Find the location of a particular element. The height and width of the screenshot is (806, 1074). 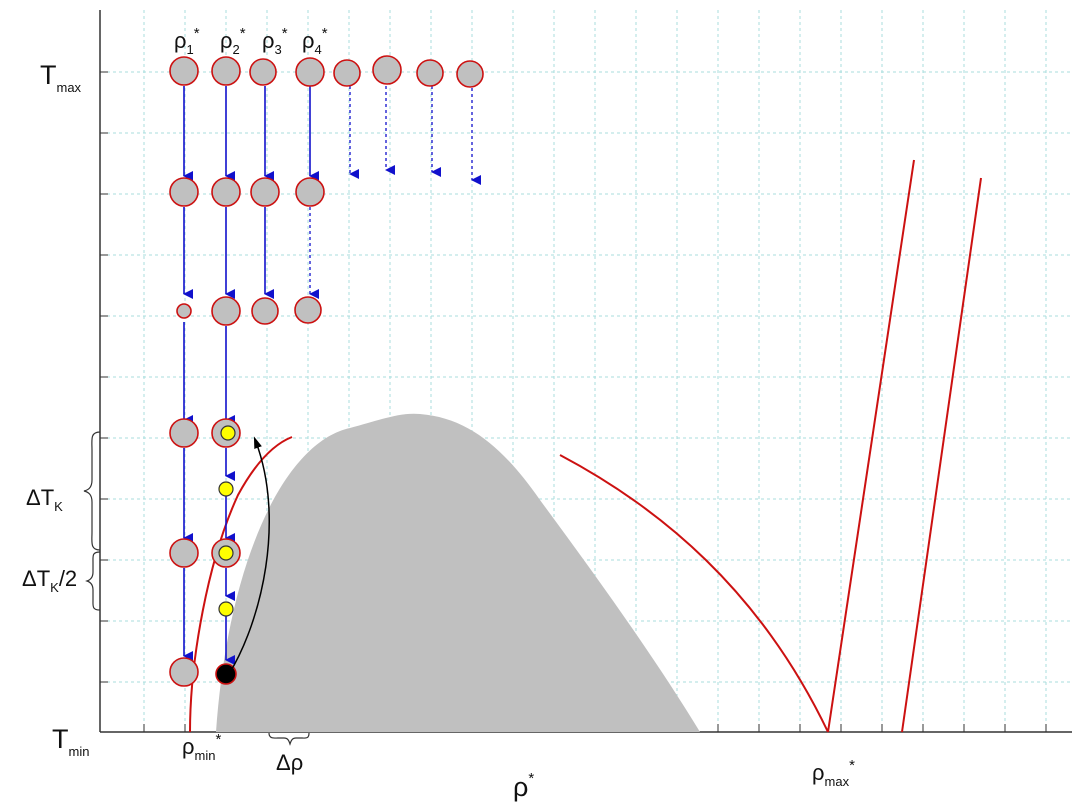

black-dot is located at coordinates (226, 674).